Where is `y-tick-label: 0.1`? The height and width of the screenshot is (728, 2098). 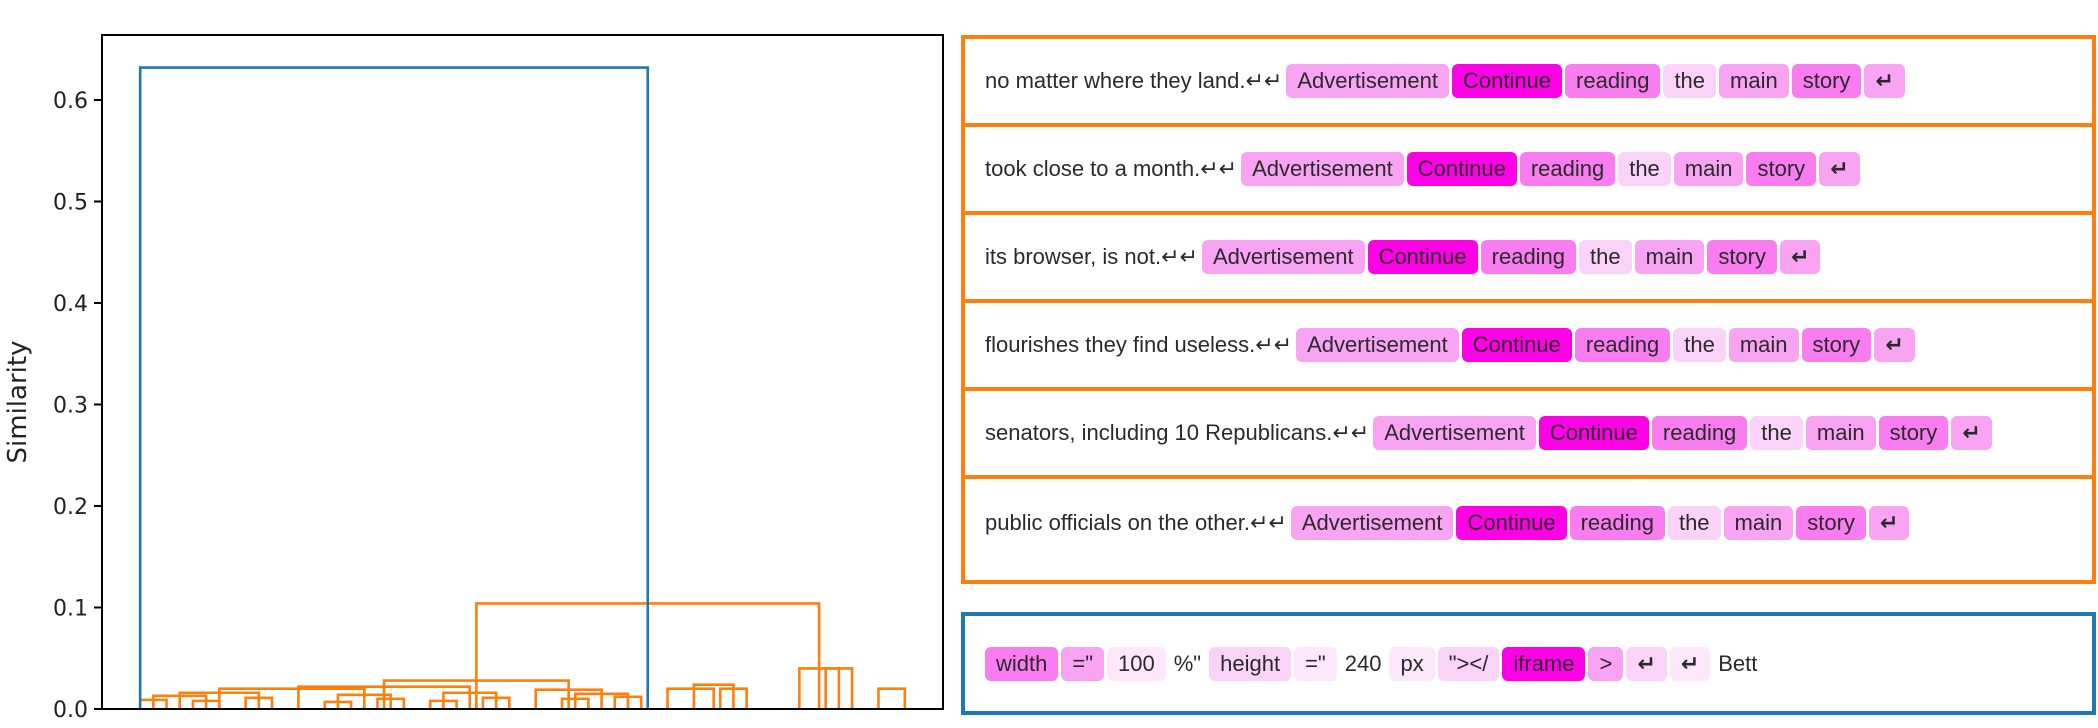 y-tick-label: 0.1 is located at coordinates (70, 609).